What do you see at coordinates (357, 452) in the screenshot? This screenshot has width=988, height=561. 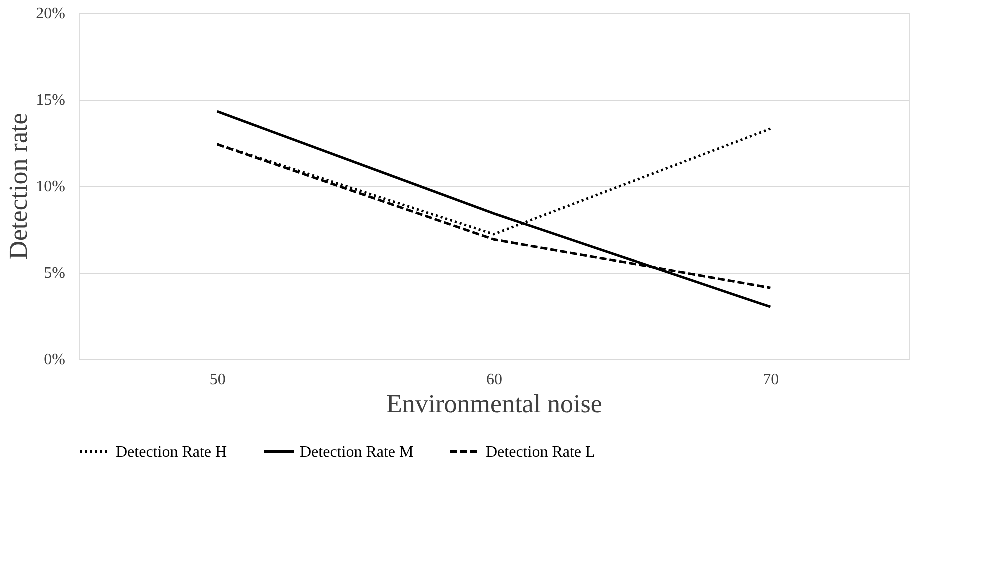 I see `legend-label: Detection Rate M` at bounding box center [357, 452].